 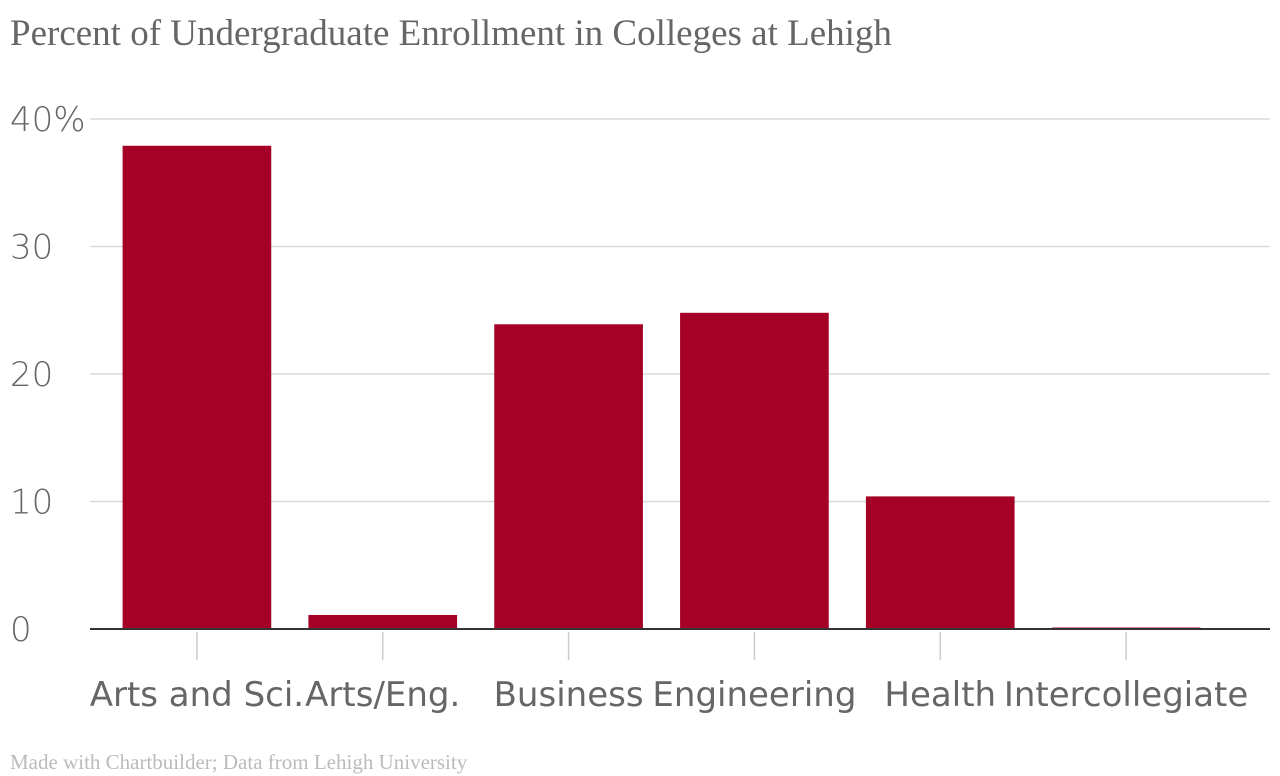 I want to click on bar-arts-and-sci, so click(x=197, y=387).